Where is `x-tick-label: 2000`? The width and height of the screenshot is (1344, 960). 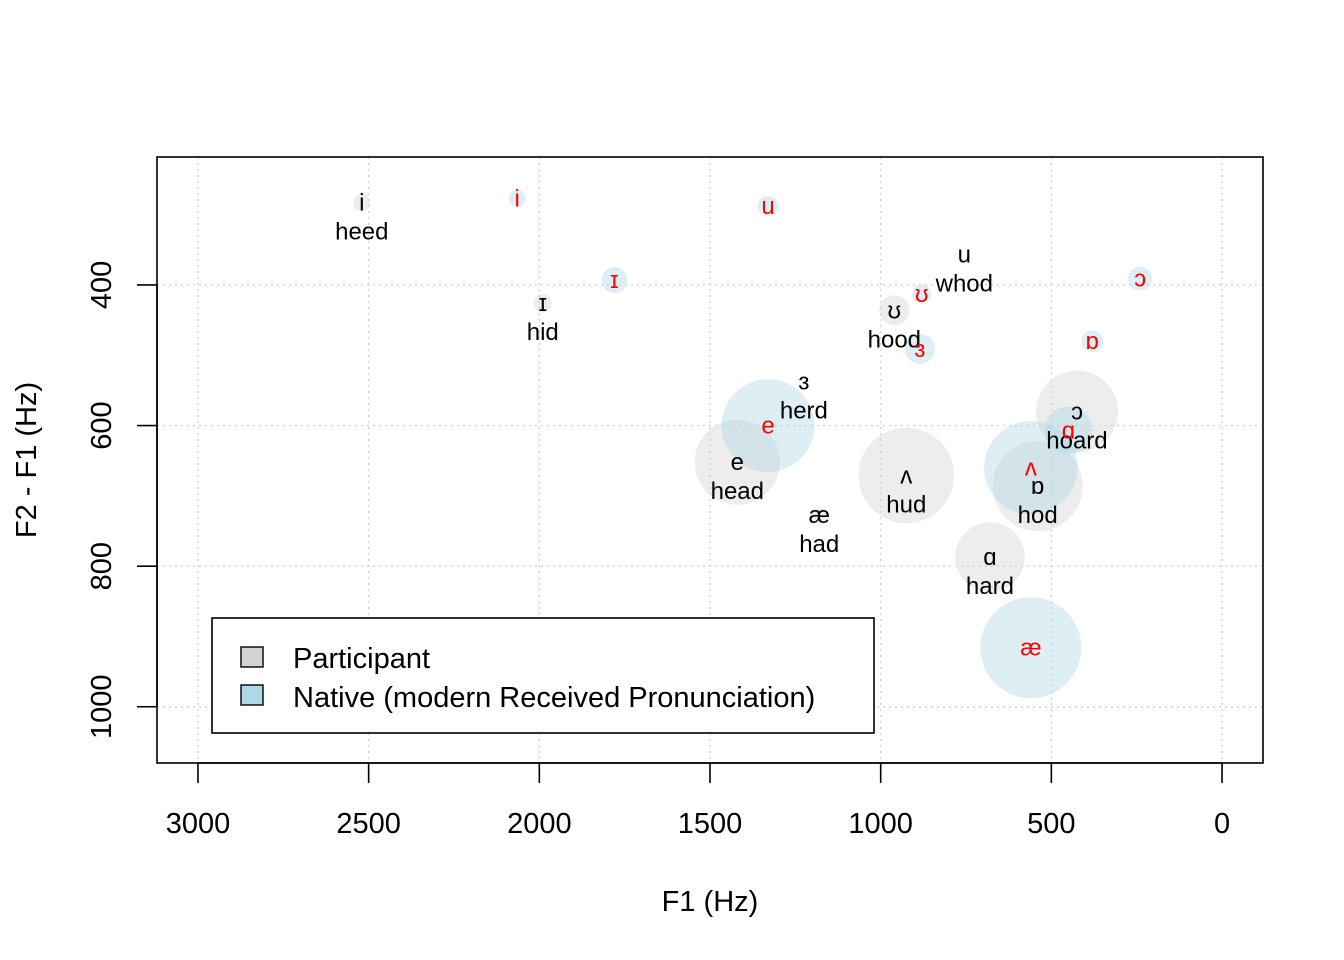 x-tick-label: 2000 is located at coordinates (539, 824).